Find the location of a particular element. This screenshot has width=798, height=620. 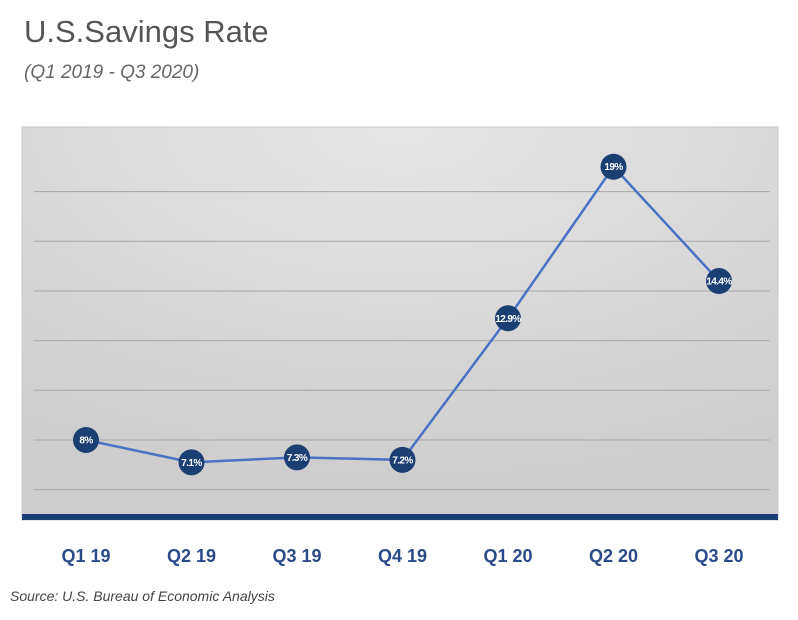

chart-subtitle: (Q1 2019 - Q3 2020) is located at coordinates (112, 72).